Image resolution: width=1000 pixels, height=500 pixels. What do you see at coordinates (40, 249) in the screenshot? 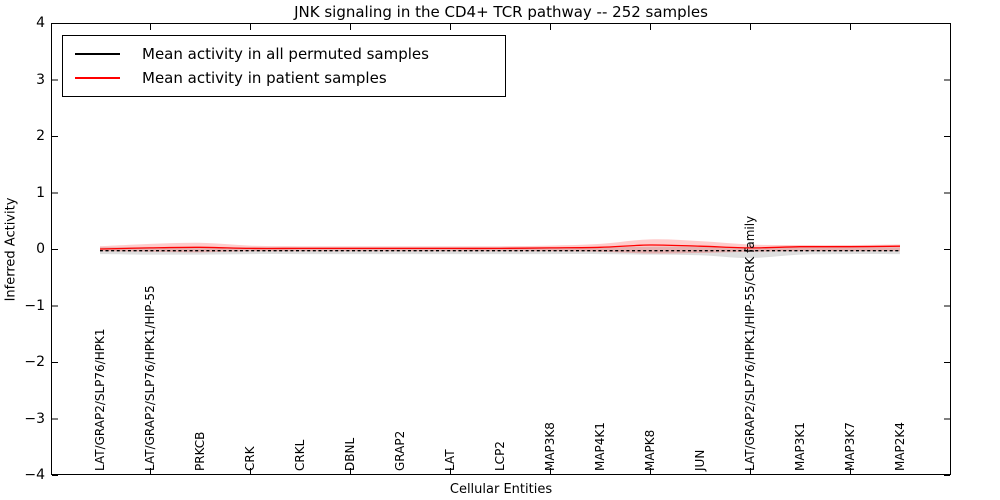
I see `y-tick-label: 0` at bounding box center [40, 249].